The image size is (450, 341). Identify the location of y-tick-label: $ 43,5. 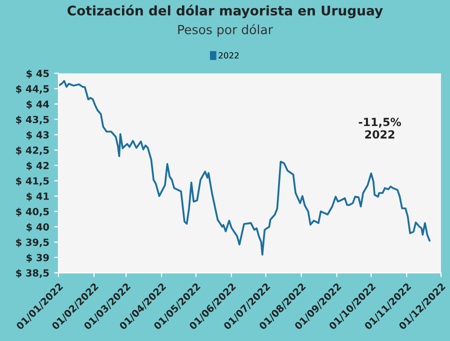
(32, 120).